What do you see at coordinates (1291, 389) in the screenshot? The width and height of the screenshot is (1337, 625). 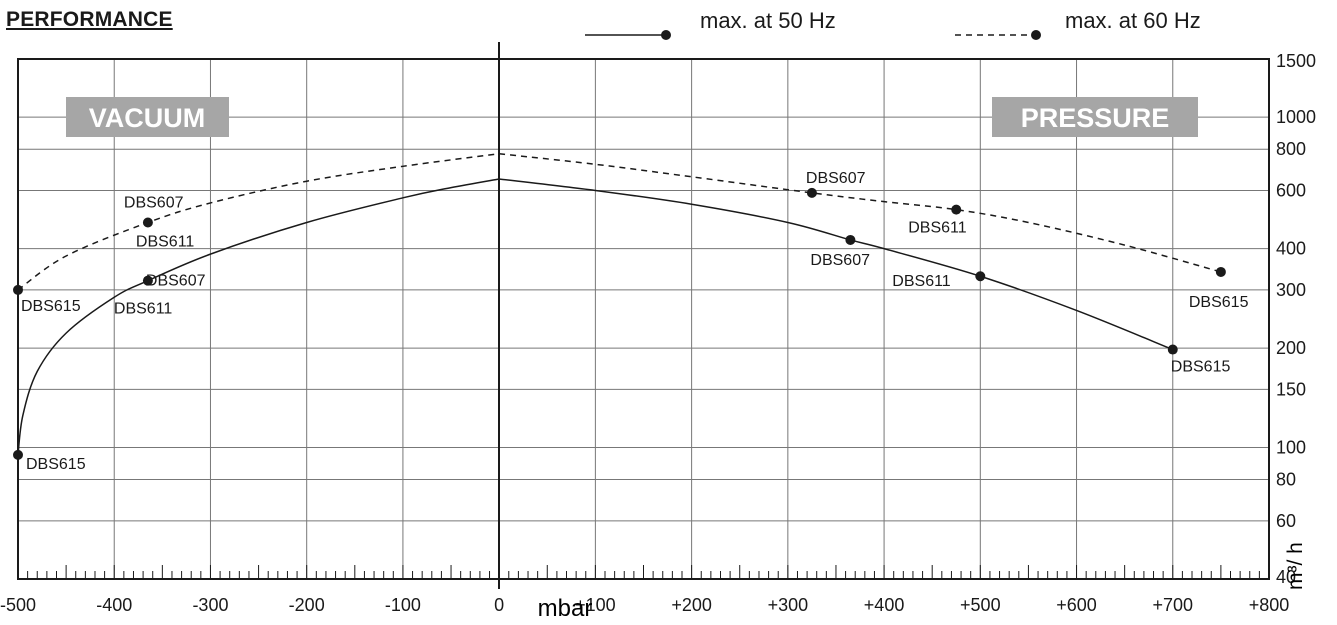 I see `y-tick-label: 150` at bounding box center [1291, 389].